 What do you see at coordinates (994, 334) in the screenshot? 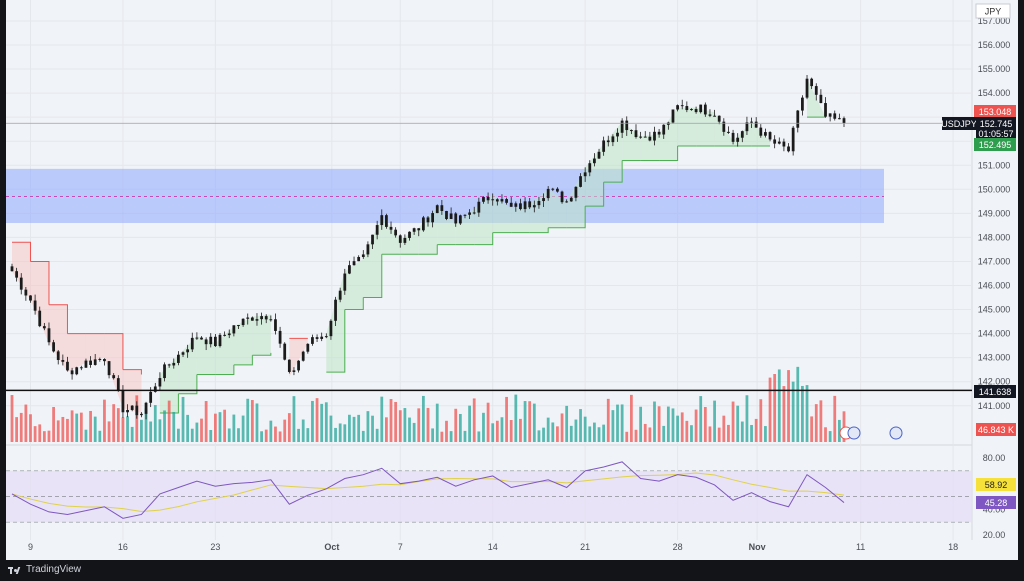
I see `price-tick-label: 144.000` at bounding box center [994, 334].